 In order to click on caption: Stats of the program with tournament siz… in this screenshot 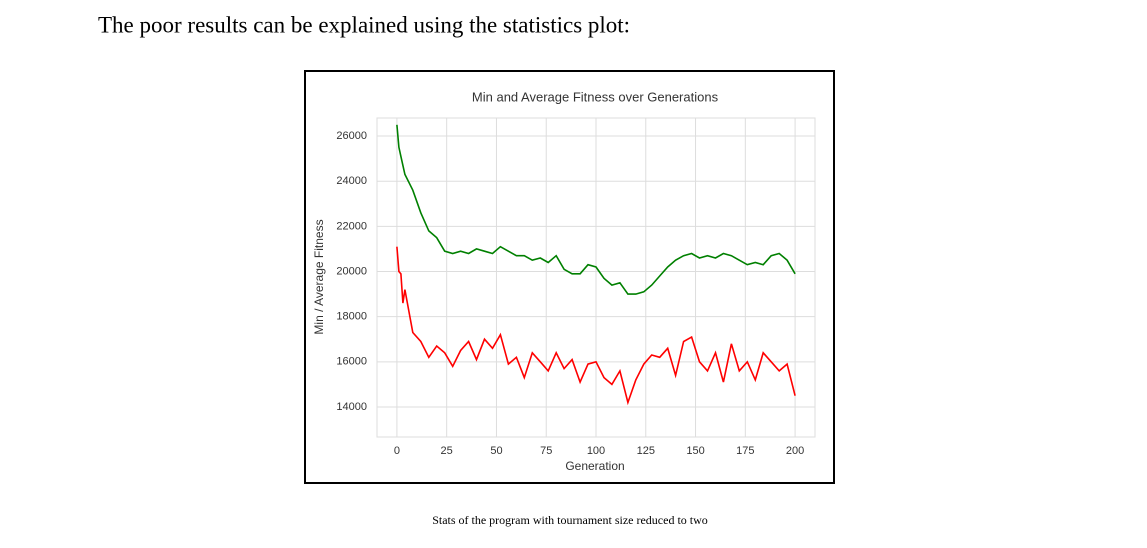, I will do `click(570, 520)`.